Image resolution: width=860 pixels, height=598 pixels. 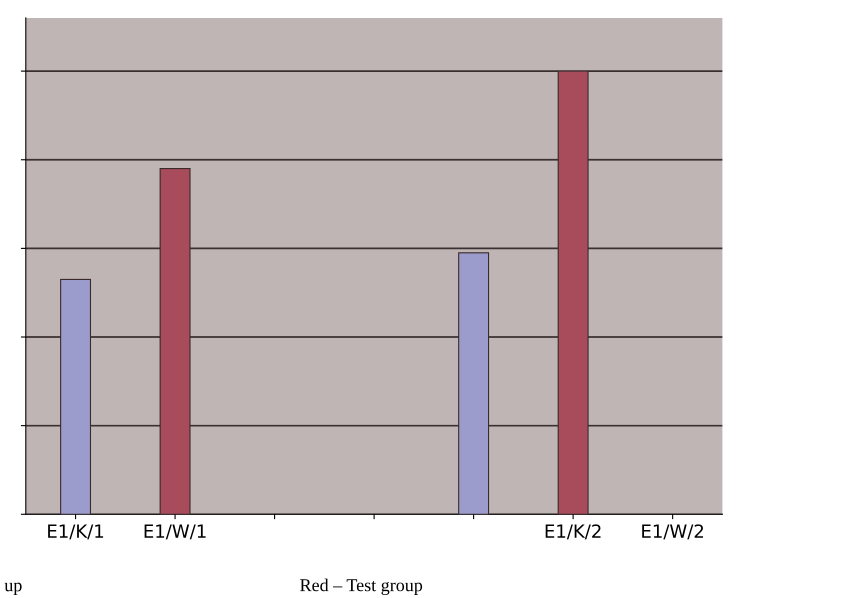 I want to click on x-tick-label: E1/K/1, so click(x=76, y=532).